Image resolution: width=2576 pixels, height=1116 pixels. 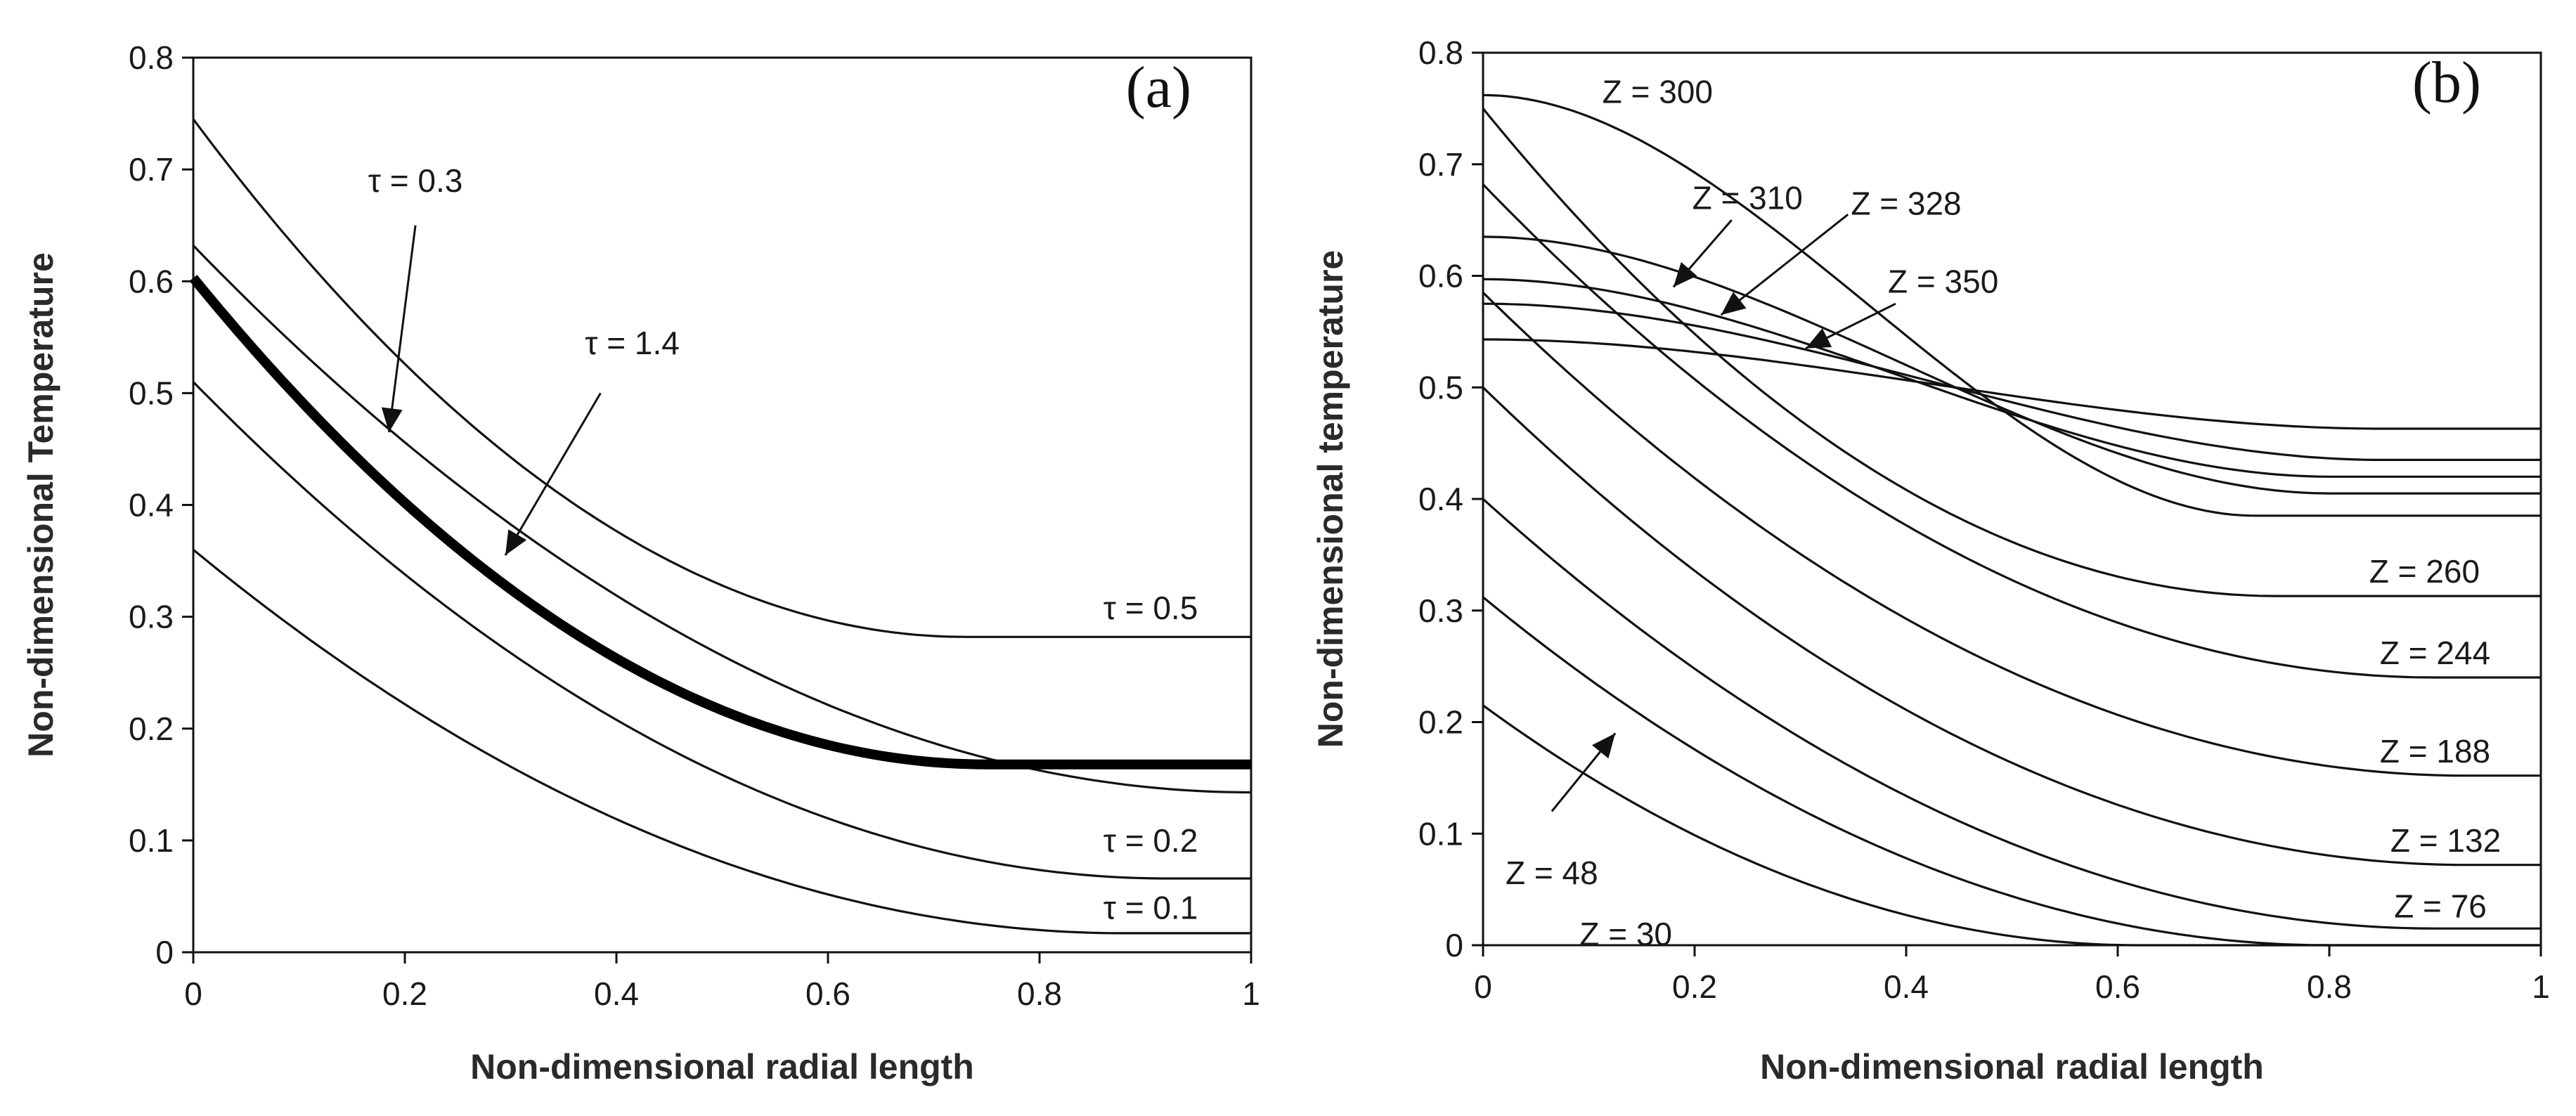 What do you see at coordinates (633, 343) in the screenshot?
I see `curve-label: τ = 1.4` at bounding box center [633, 343].